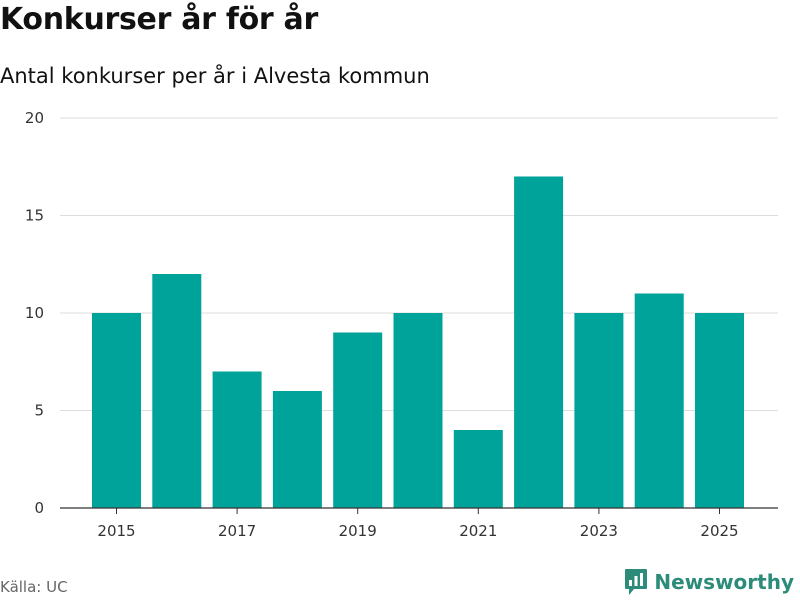  What do you see at coordinates (177, 391) in the screenshot?
I see `bar-2016` at bounding box center [177, 391].